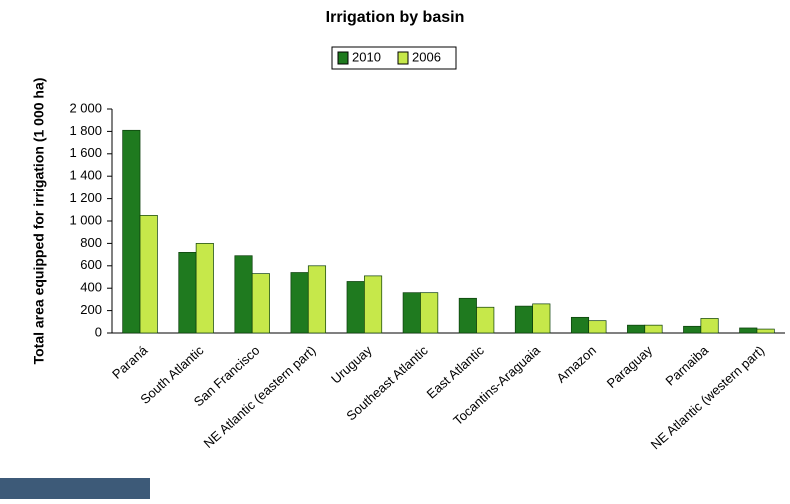 This screenshot has width=790, height=504. I want to click on y-tick-label: 1 400, so click(85, 175).